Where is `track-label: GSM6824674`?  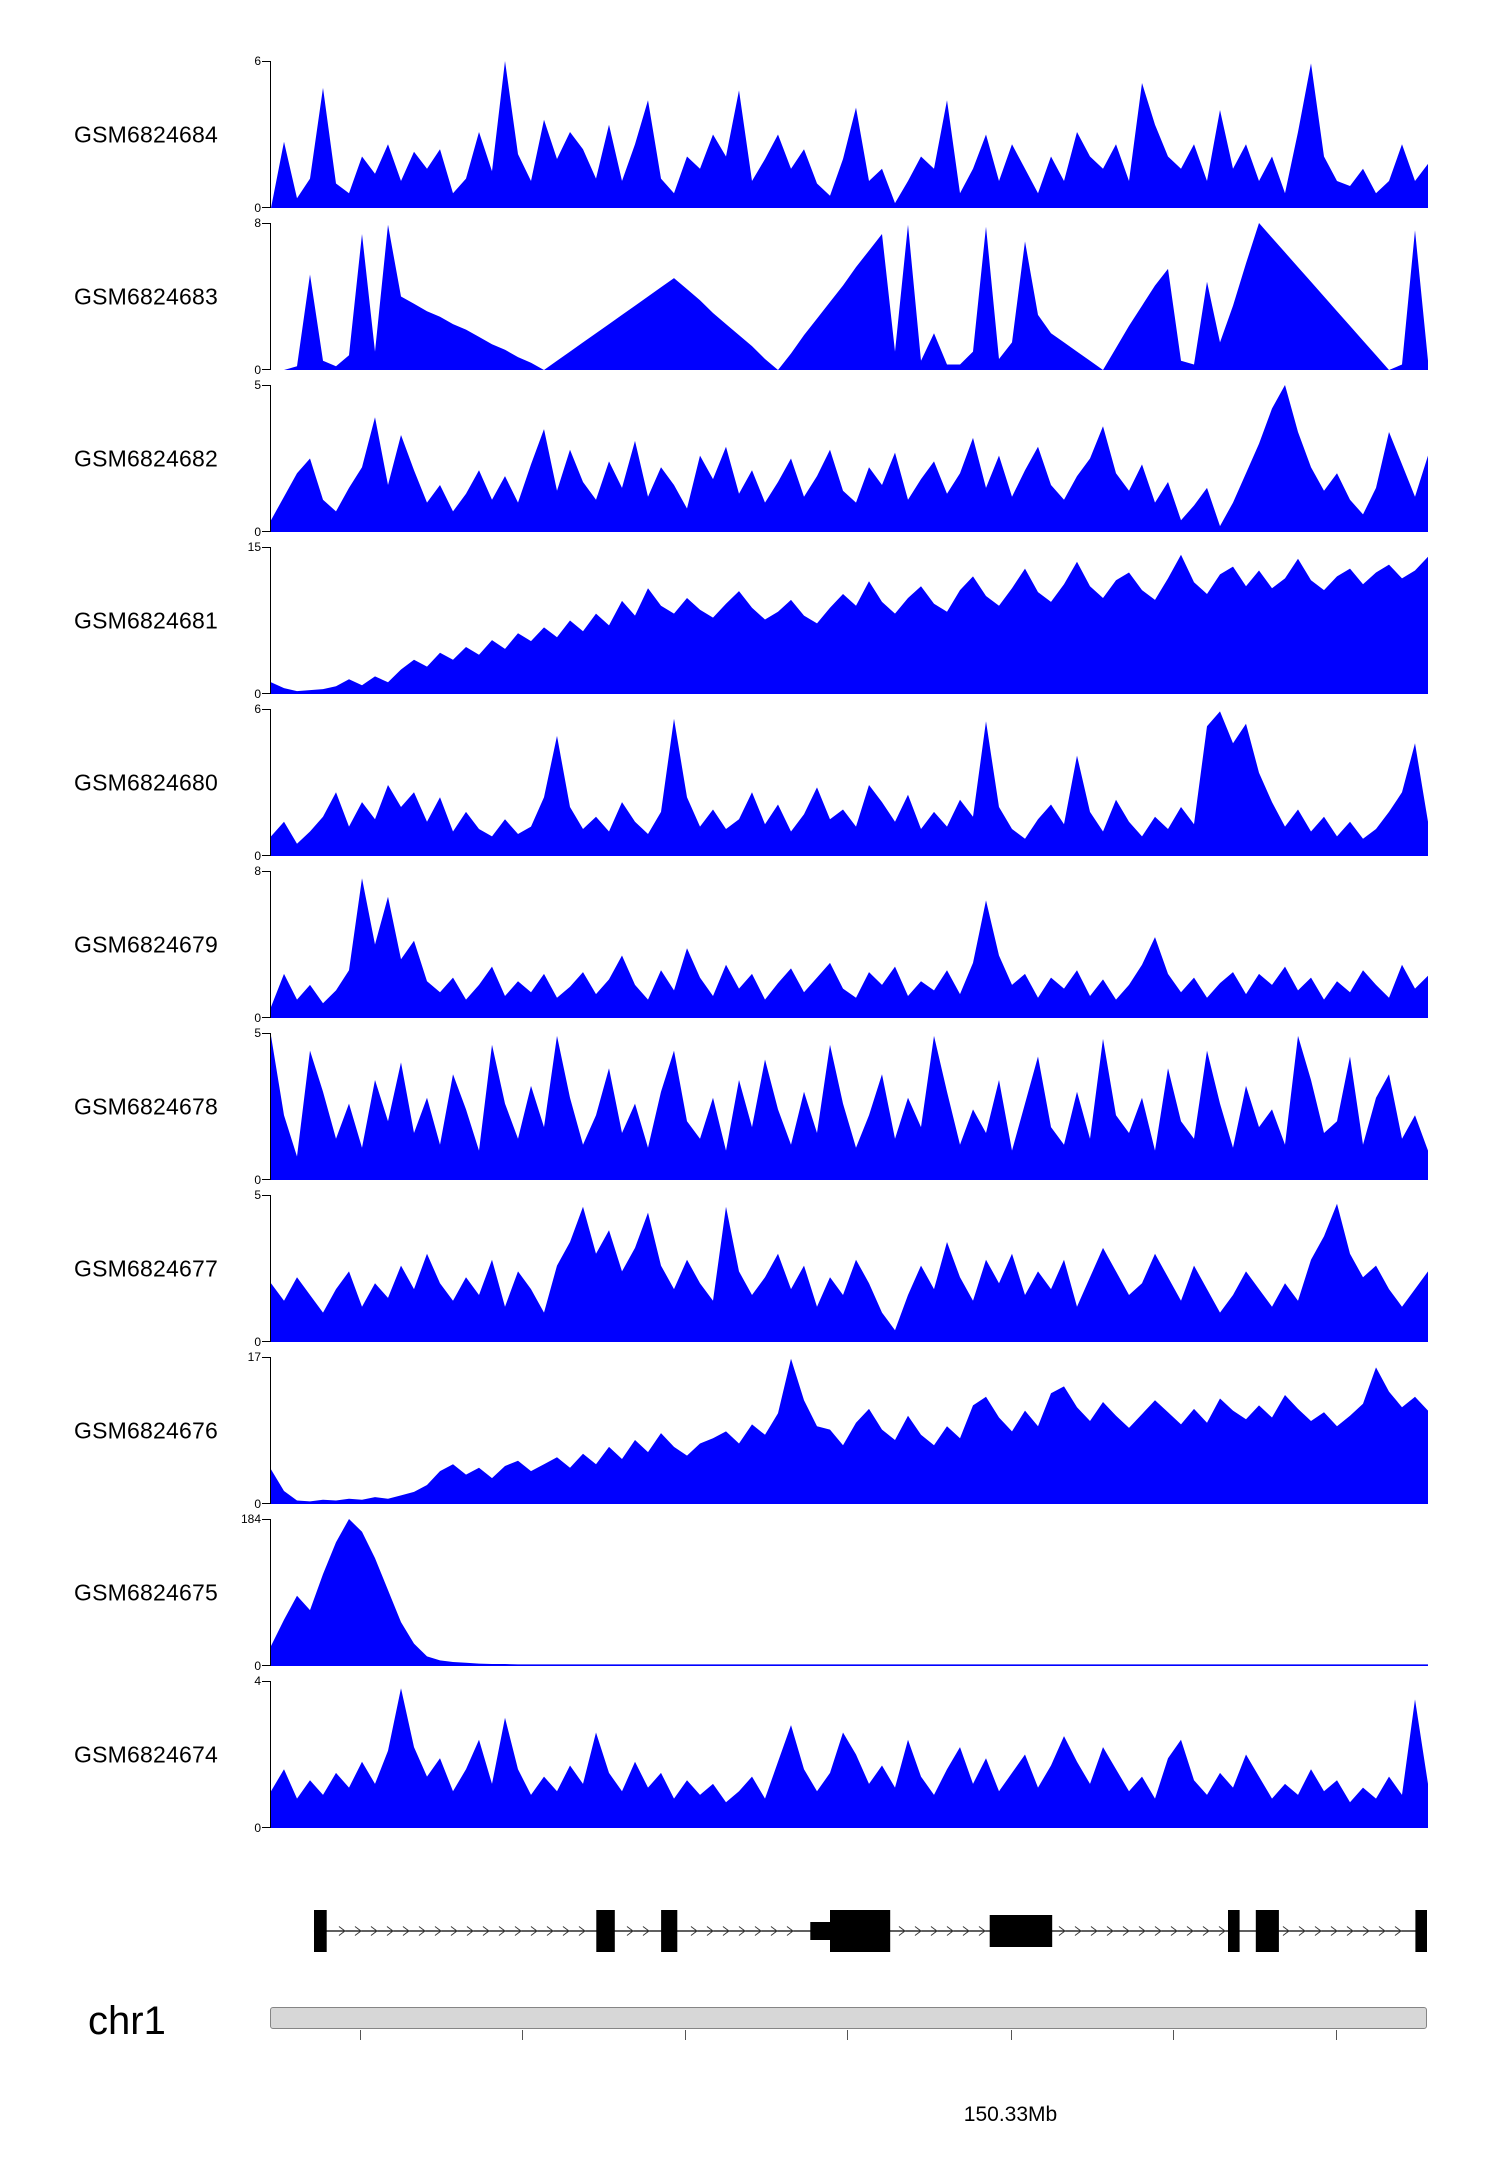 track-label: GSM6824674 is located at coordinates (146, 1754).